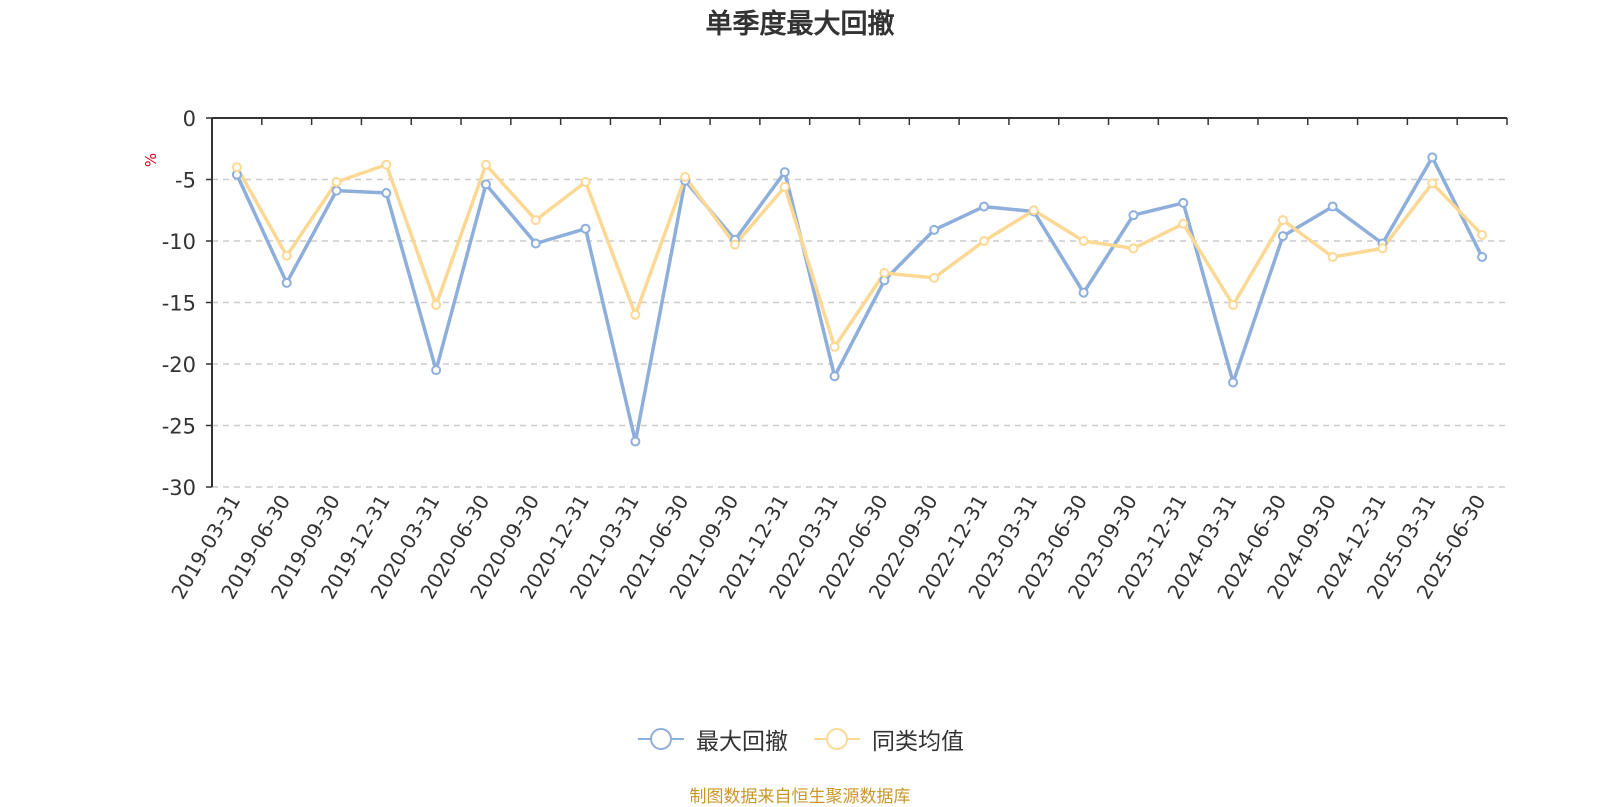  Describe the element at coordinates (151, 160) in the screenshot. I see `y-axis-label: %` at that location.